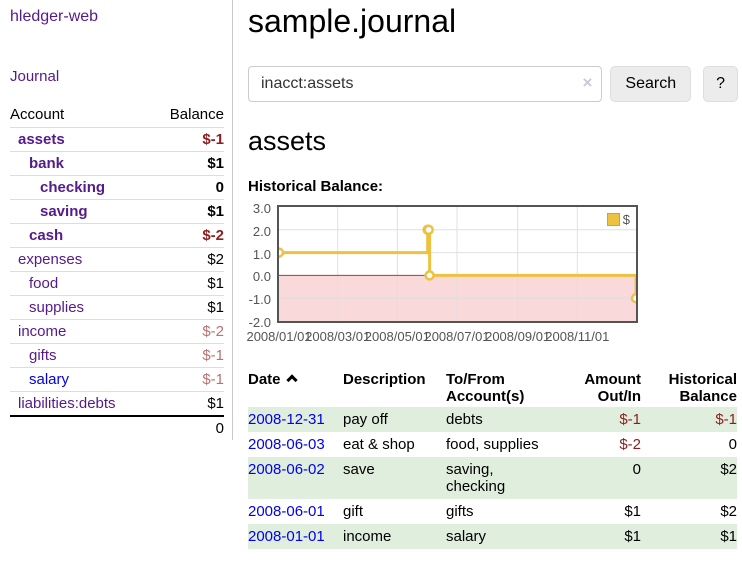  I want to click on description-cell: gift, so click(353, 511).